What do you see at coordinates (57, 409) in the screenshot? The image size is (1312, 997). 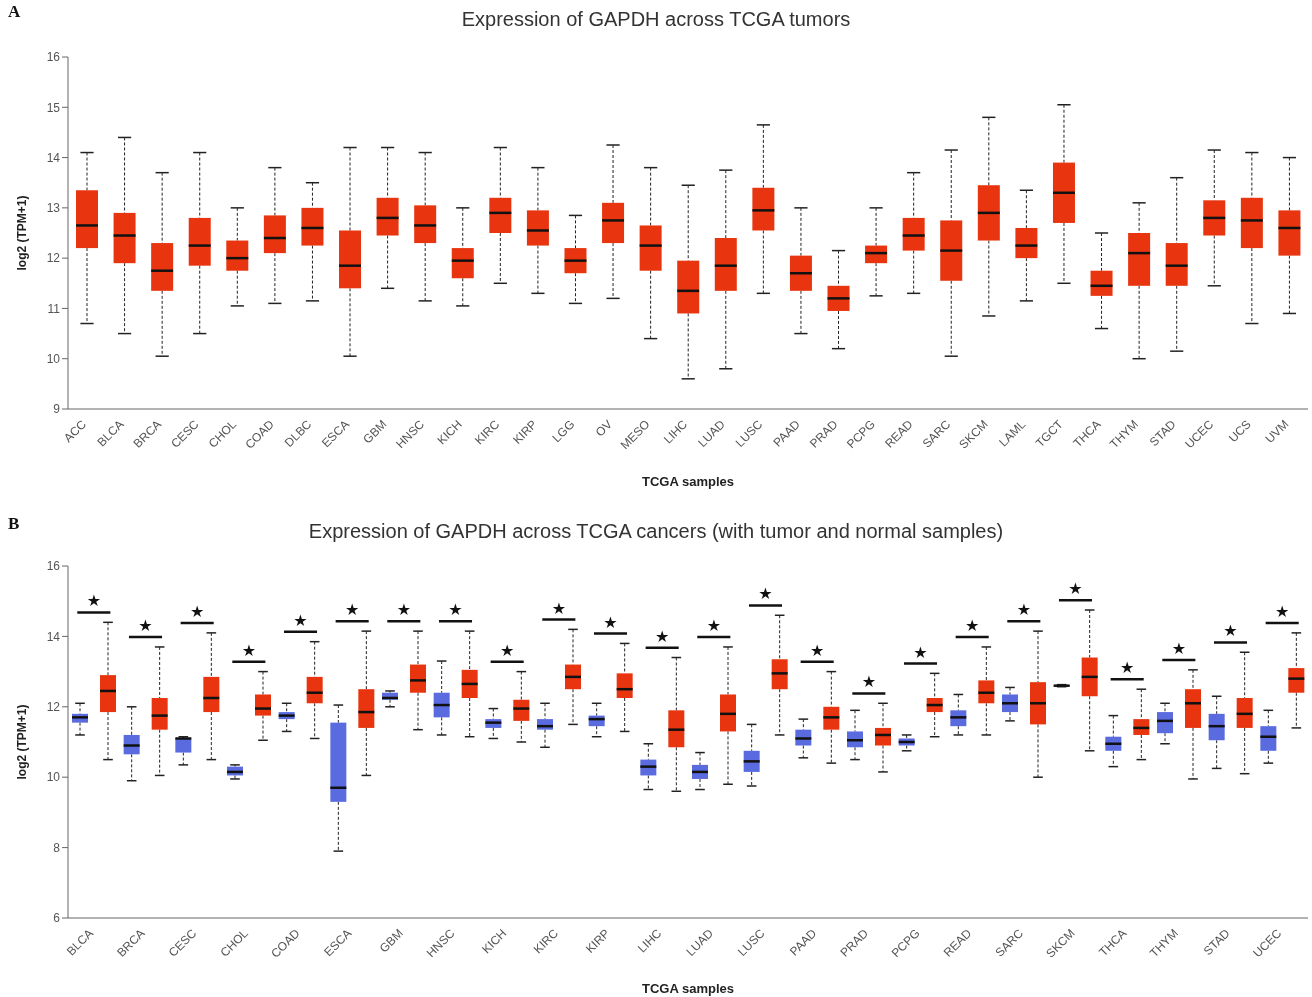 I see `y-tick-label: 9` at bounding box center [57, 409].